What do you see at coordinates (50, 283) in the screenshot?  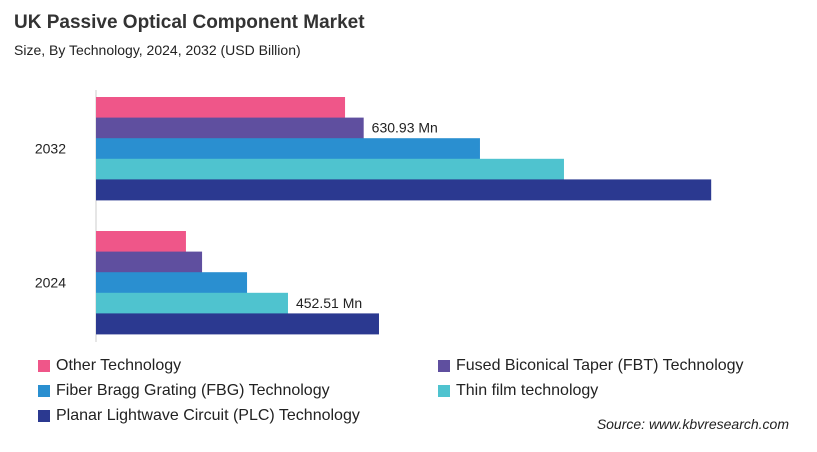 I see `y-tick-label: 2024` at bounding box center [50, 283].